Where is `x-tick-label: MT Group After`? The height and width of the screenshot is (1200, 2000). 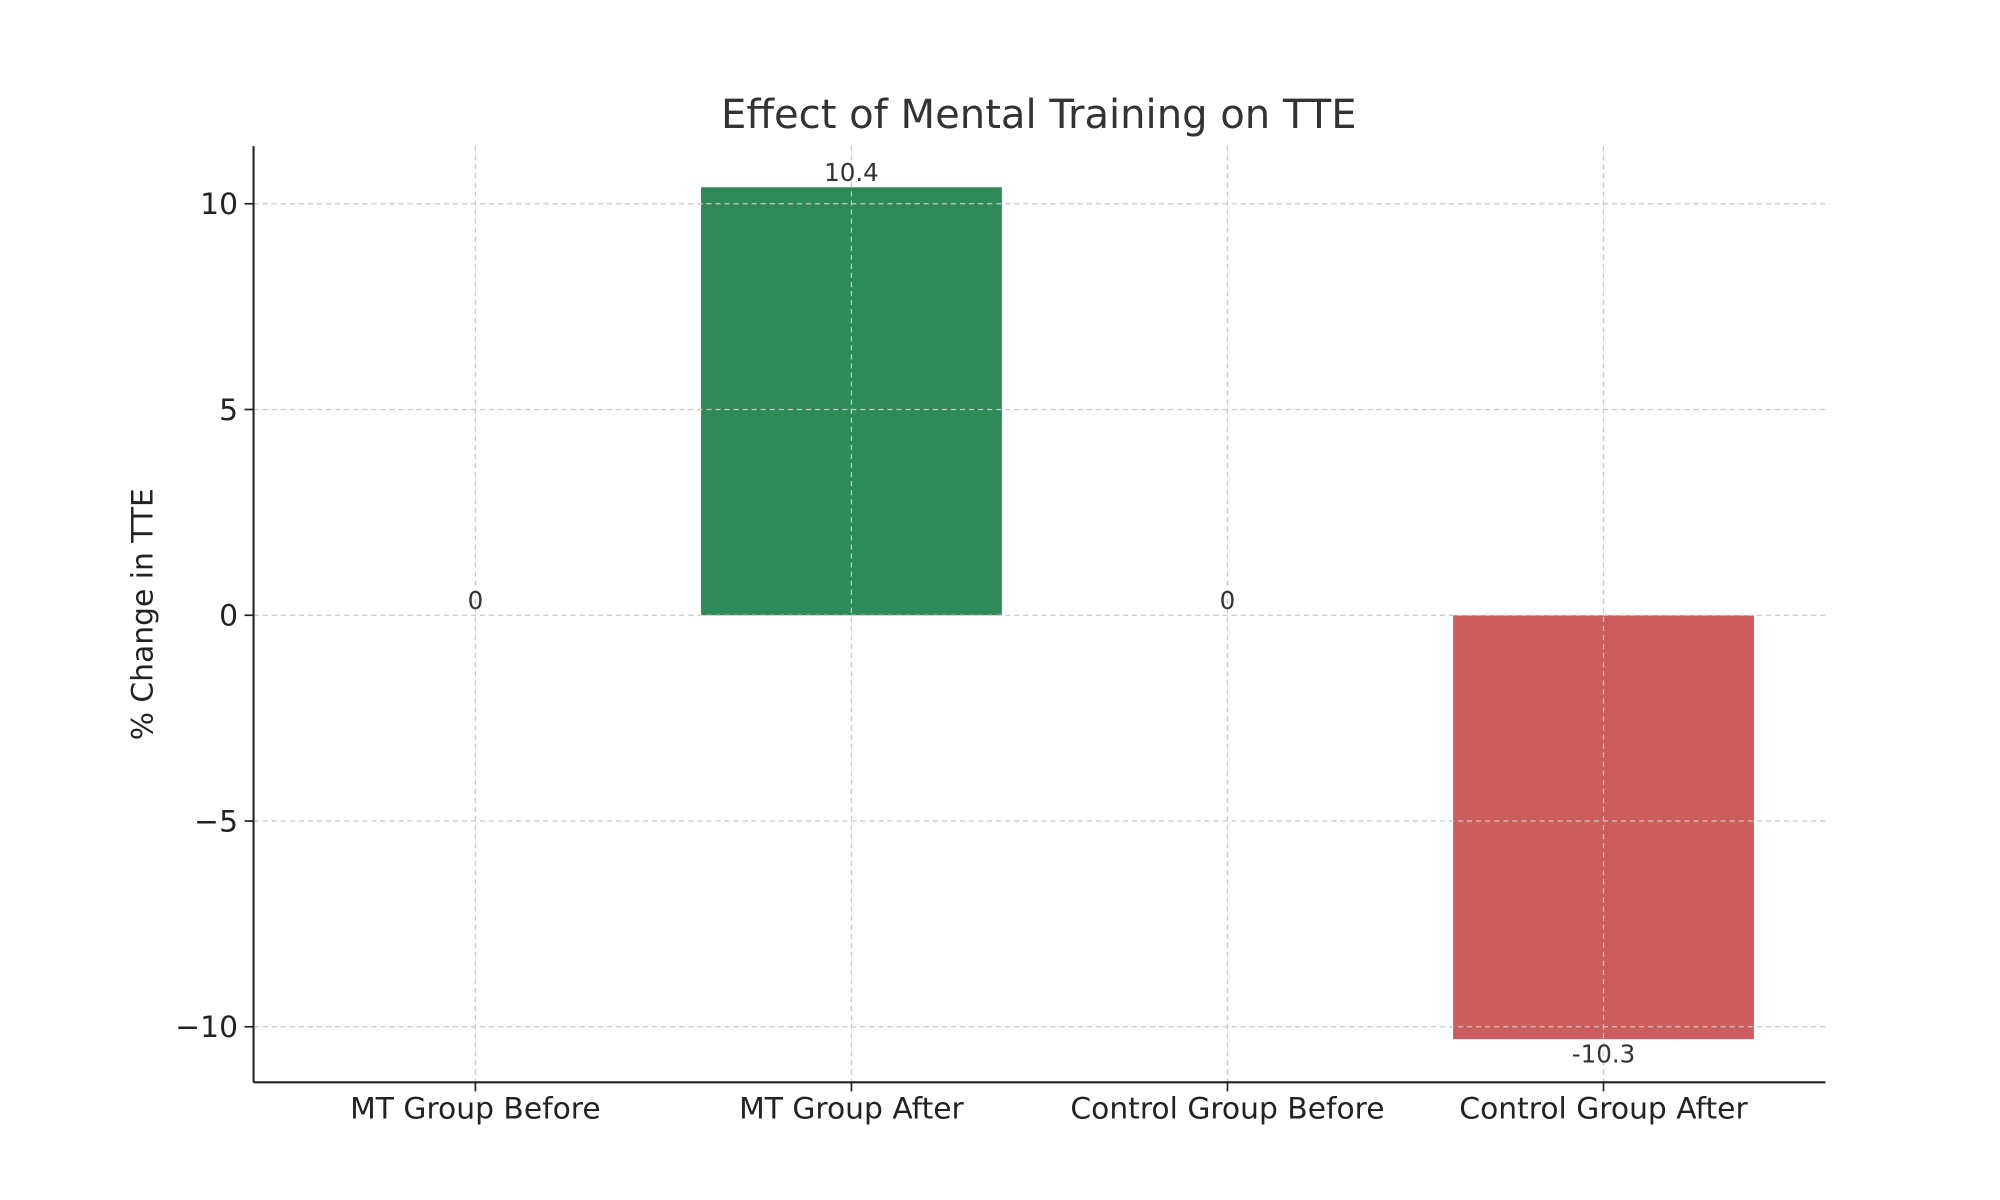
x-tick-label: MT Group After is located at coordinates (851, 1109).